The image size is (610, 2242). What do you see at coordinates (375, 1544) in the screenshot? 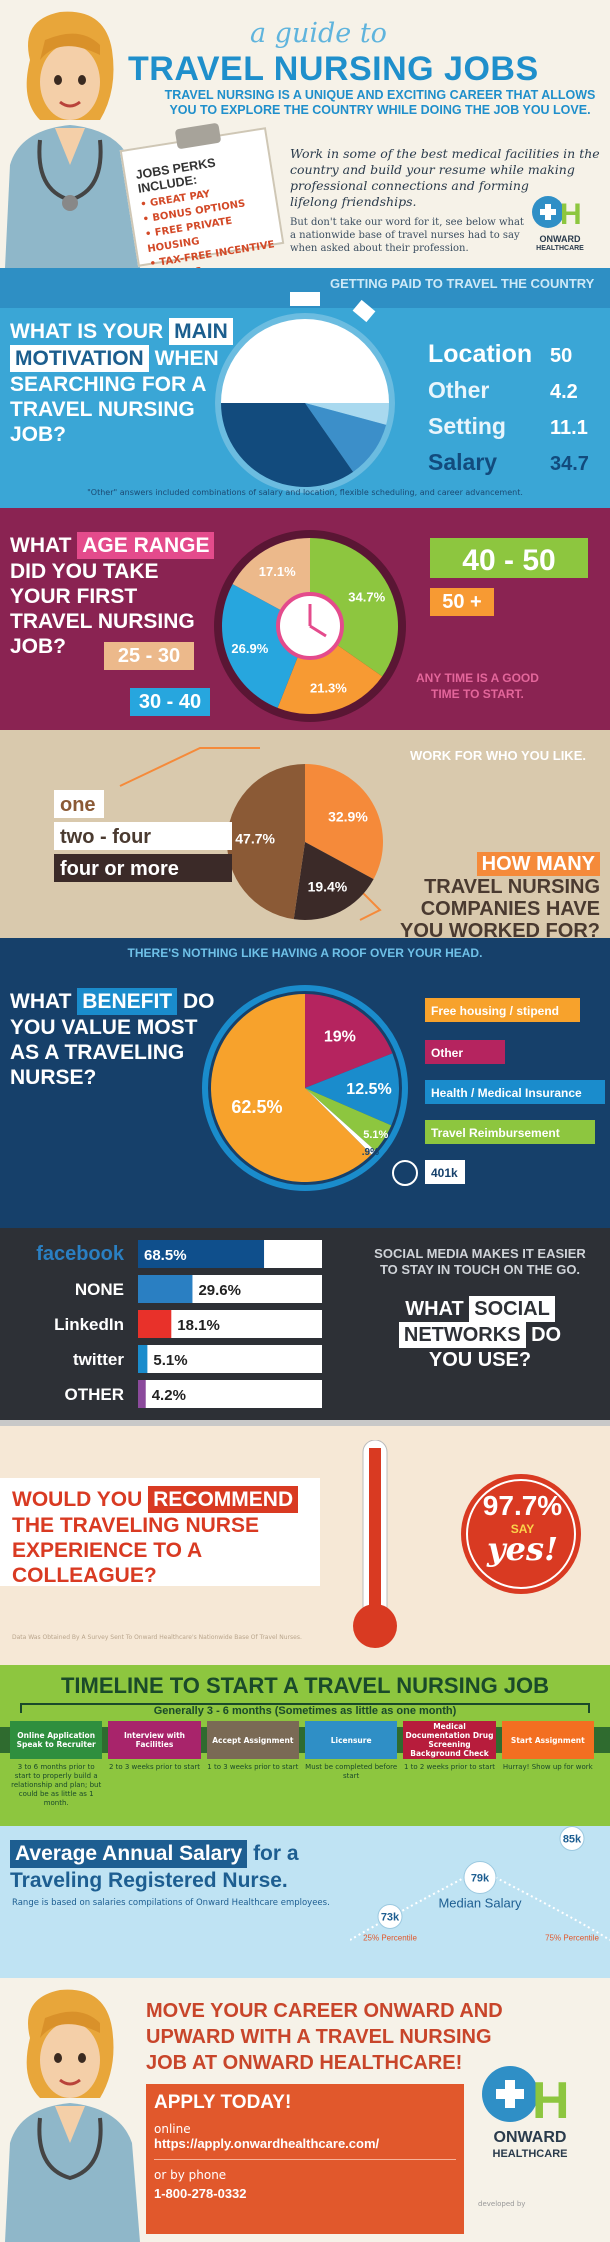
I see `thermometer-icon` at bounding box center [375, 1544].